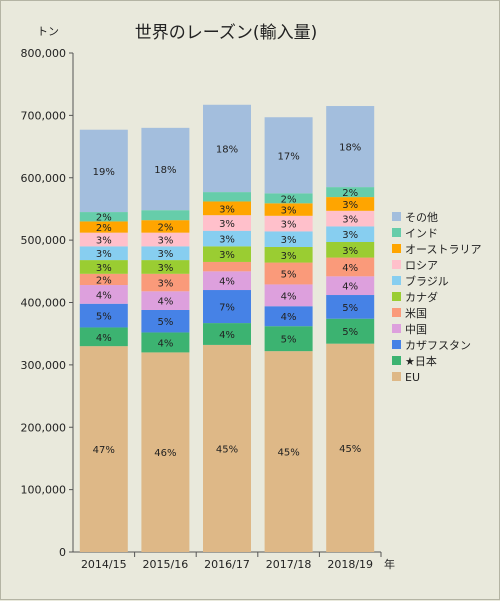 Image resolution: width=500 pixels, height=601 pixels. What do you see at coordinates (421, 265) in the screenshot?
I see `legend-label: ロシア` at bounding box center [421, 265].